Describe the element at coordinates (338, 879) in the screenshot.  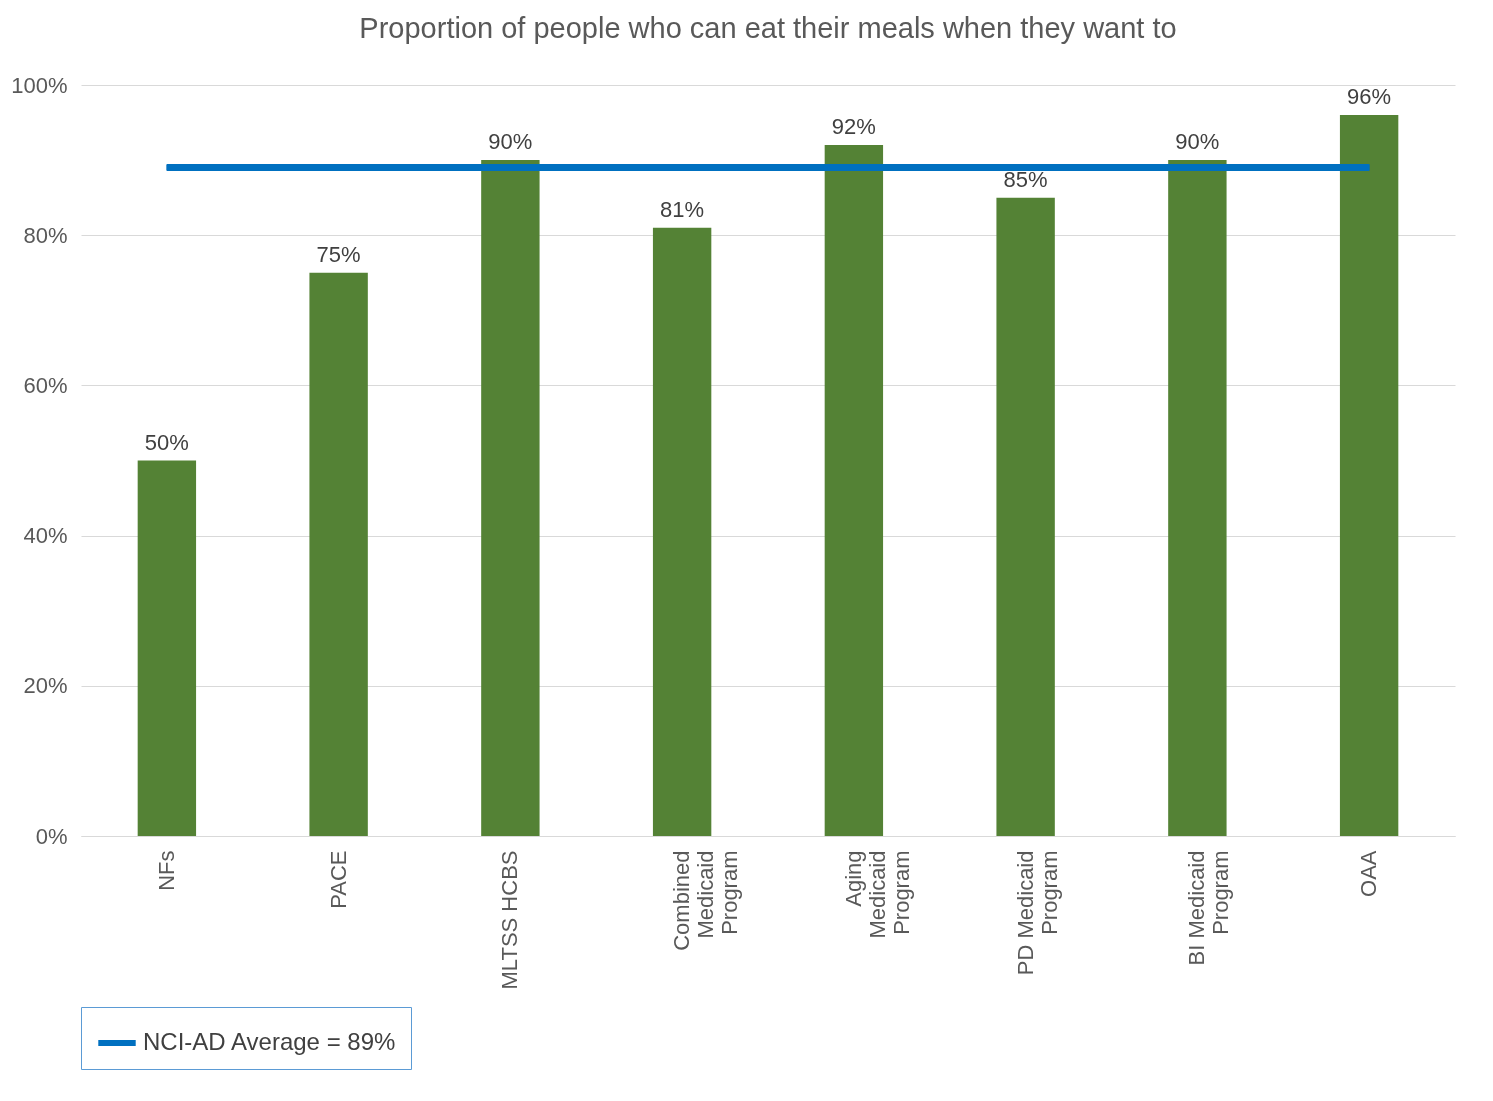
I see `x-tick-label: PACE` at that location.